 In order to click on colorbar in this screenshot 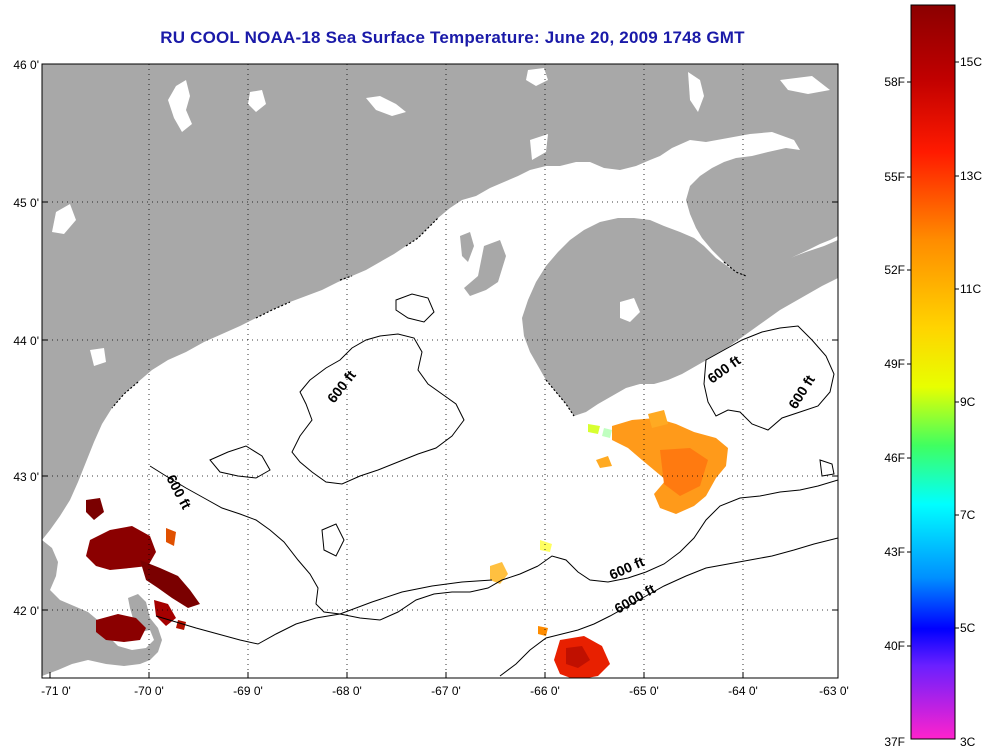, I will do `click(933, 372)`.